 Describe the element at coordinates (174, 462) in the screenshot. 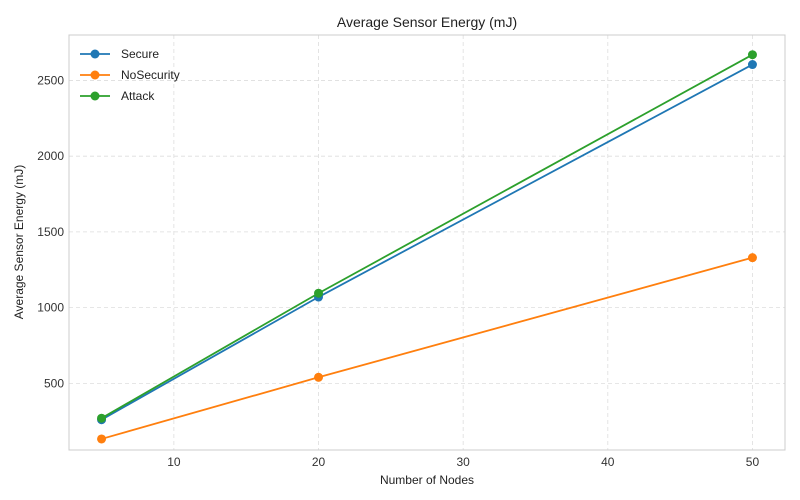

I see `x-tick-label: 10` at that location.